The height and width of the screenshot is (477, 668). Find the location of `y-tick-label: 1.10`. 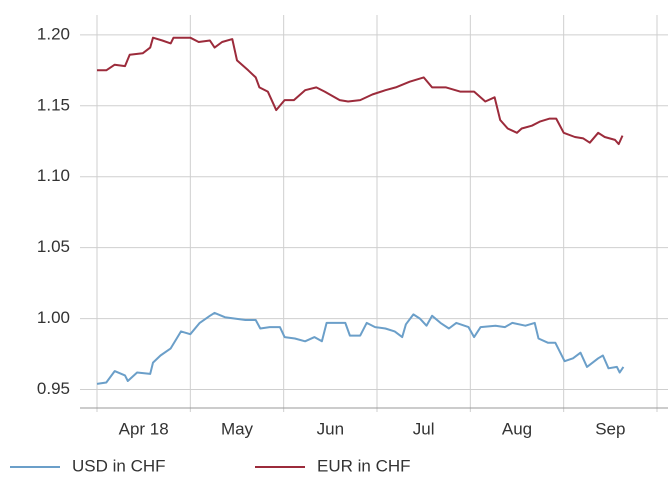

y-tick-label: 1.10 is located at coordinates (53, 175).